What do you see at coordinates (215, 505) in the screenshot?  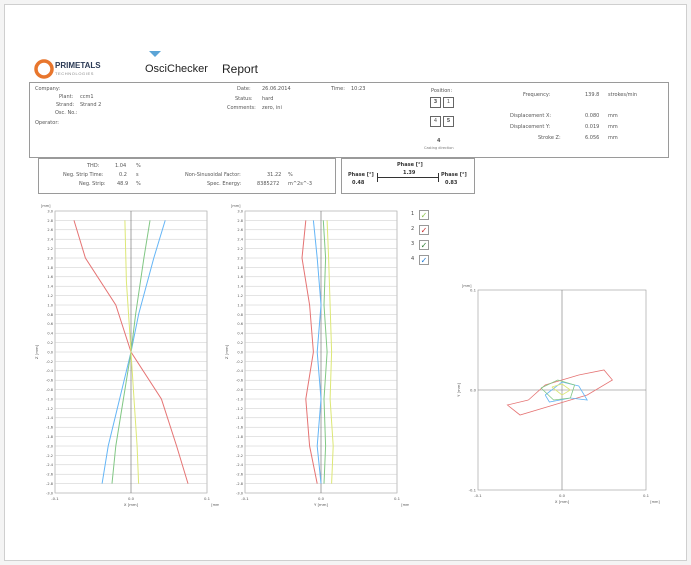 I see `chart-x-x-unit-label: [mm]` at bounding box center [215, 505].